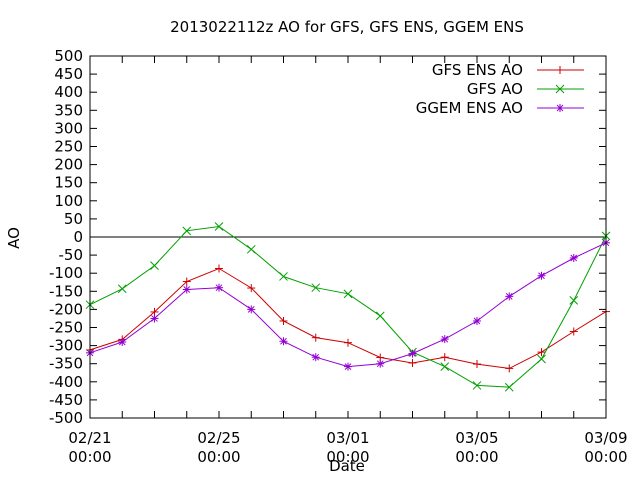  Describe the element at coordinates (469, 108) in the screenshot. I see `legend-label-ggem-ens-ao: GGEM ENS AO` at that location.